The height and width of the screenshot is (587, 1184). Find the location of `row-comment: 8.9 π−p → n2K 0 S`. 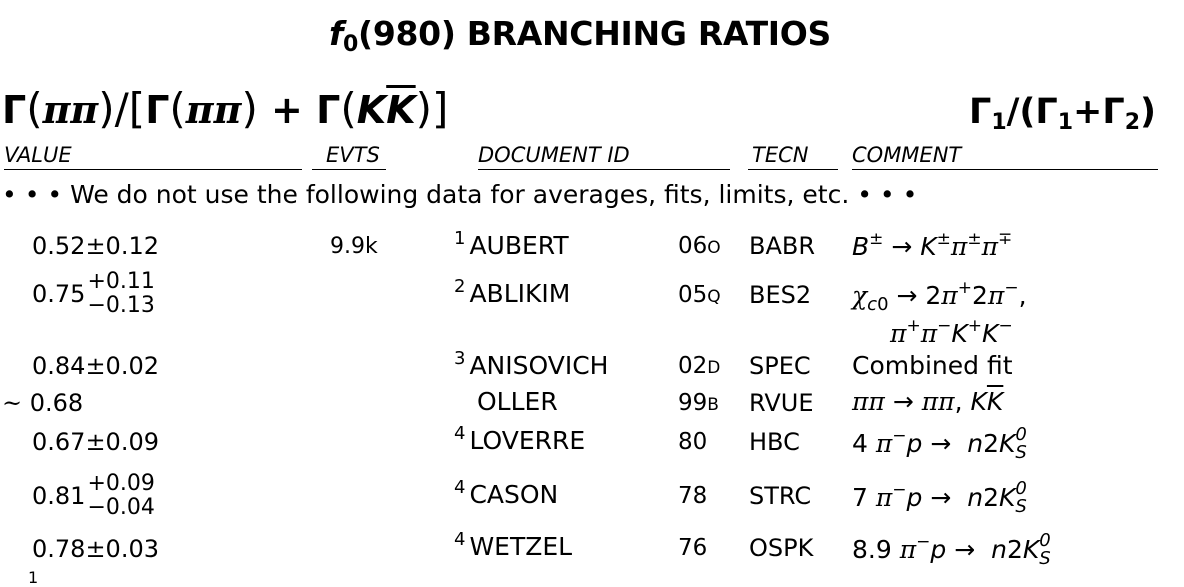

row-comment: 8.9 π−p → n2K 0 S is located at coordinates (951, 549).